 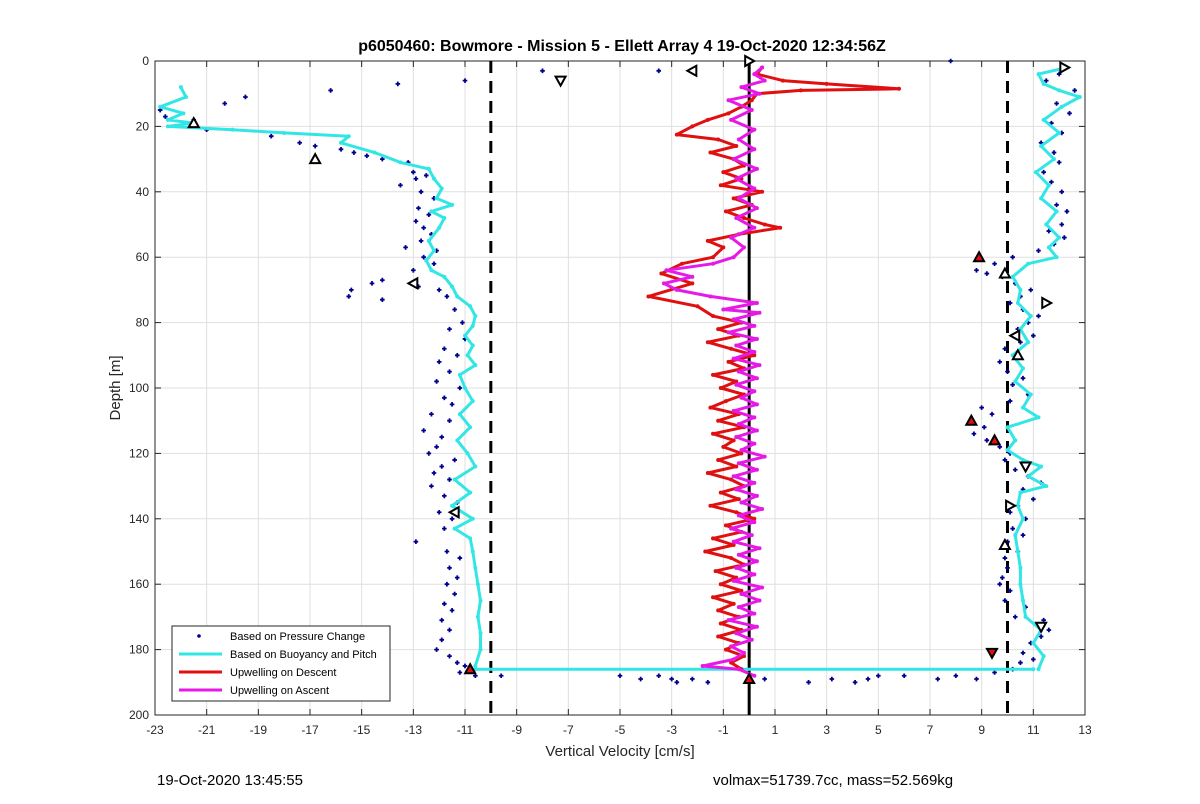 I want to click on legend-entry-pressure: Based on Pressure Change, so click(x=281, y=637).